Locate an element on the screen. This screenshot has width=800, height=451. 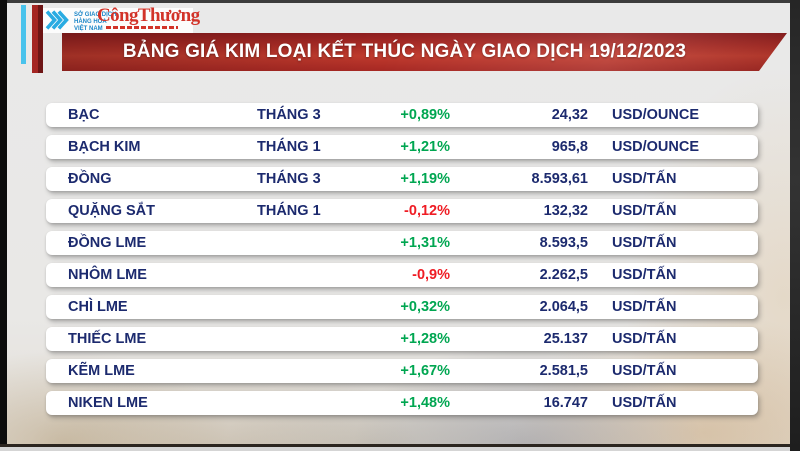
metal-name-cell: NIKEN LME is located at coordinates (108, 403).